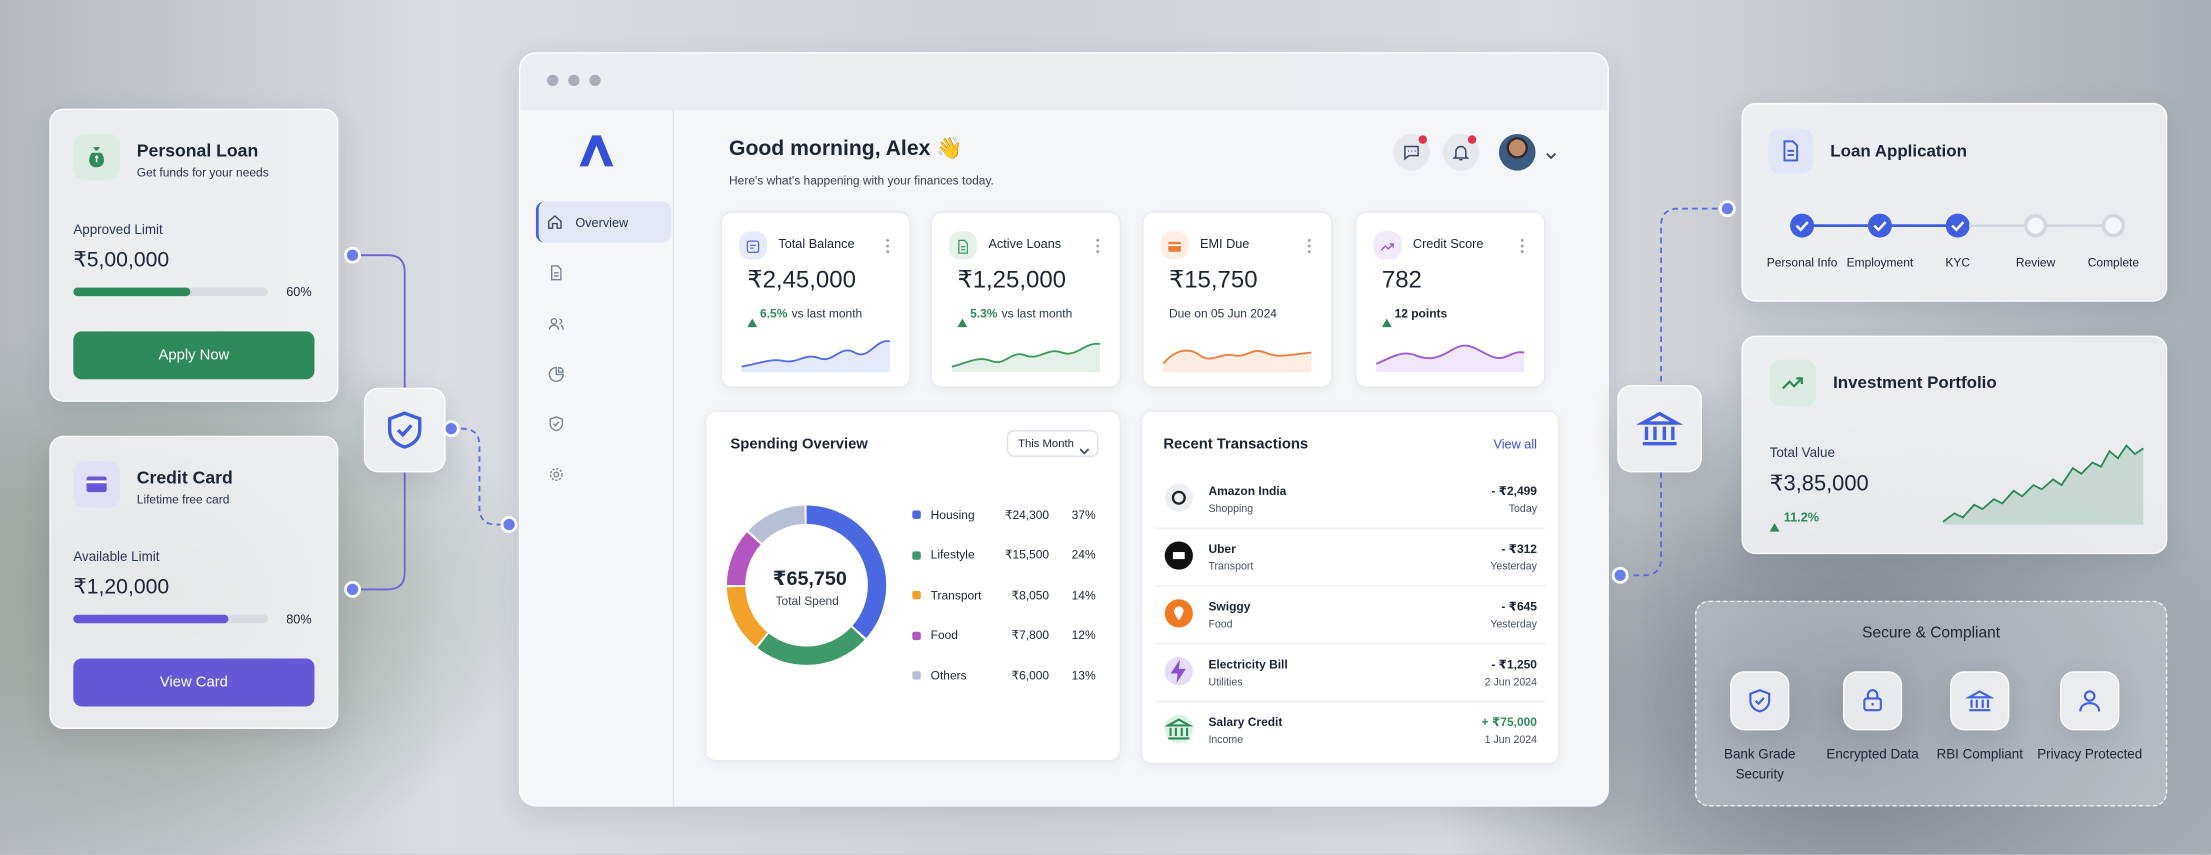 The image size is (2211, 855). I want to click on avatar, so click(1517, 152).